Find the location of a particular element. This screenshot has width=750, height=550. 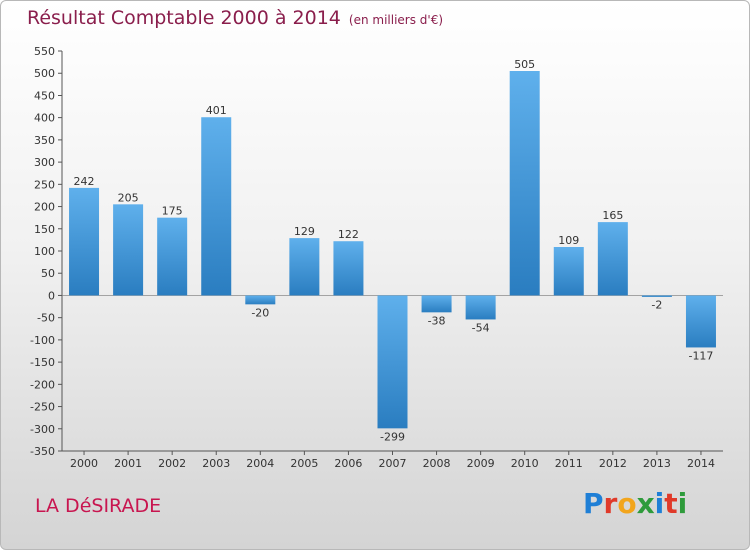

y-tick-label: -100 is located at coordinates (42, 340).